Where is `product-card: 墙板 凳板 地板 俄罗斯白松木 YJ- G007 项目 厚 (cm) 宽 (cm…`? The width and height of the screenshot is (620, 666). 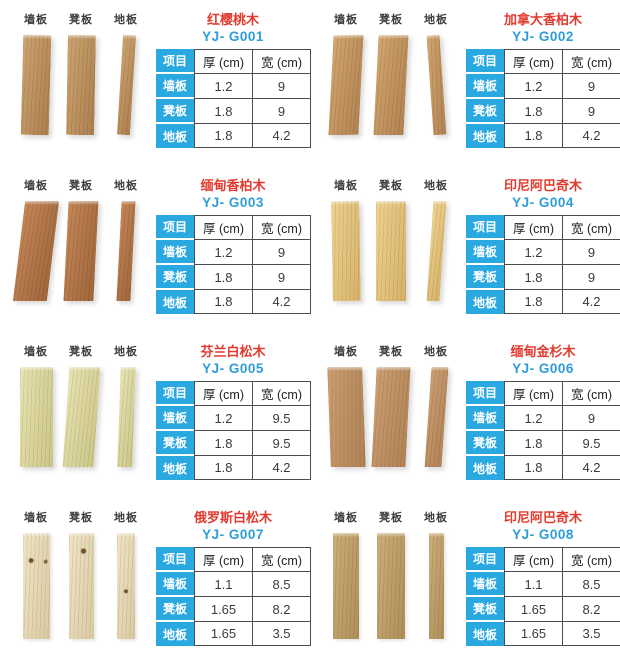
product-card: 墙板 凳板 地板 俄罗斯白松木 YJ- G007 项目 厚 (cm) 宽 (cm… is located at coordinates (155, 583).